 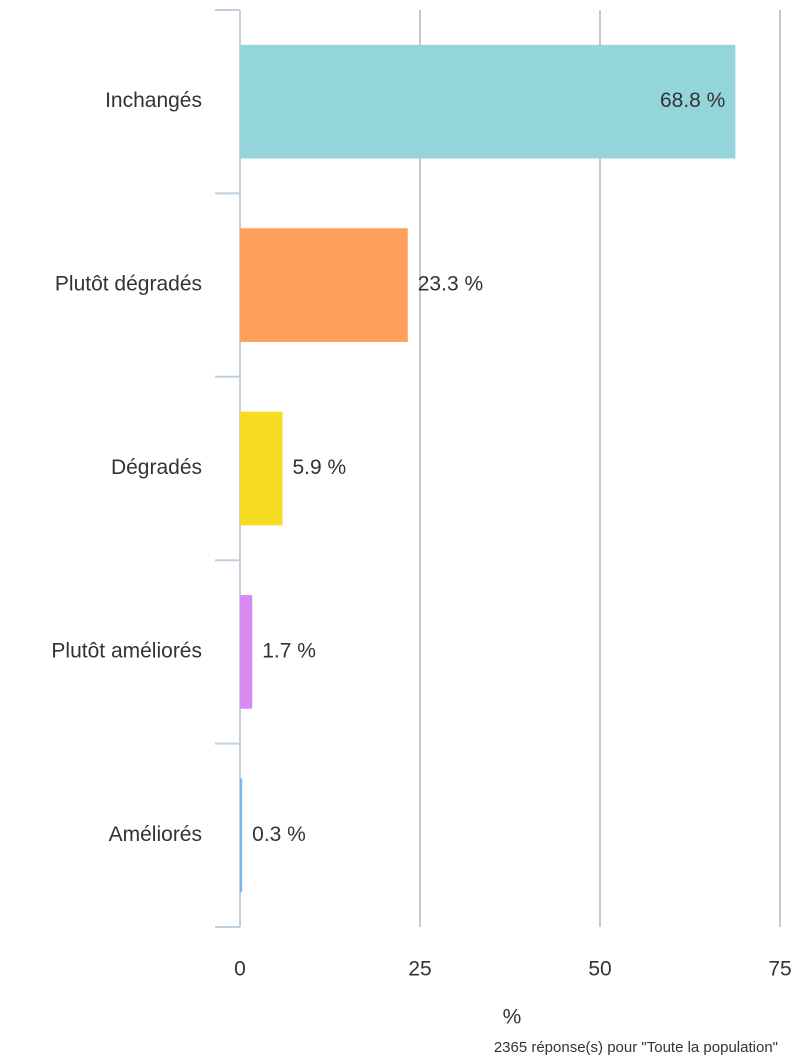 I want to click on data-label: 23.3 %, so click(x=450, y=284).